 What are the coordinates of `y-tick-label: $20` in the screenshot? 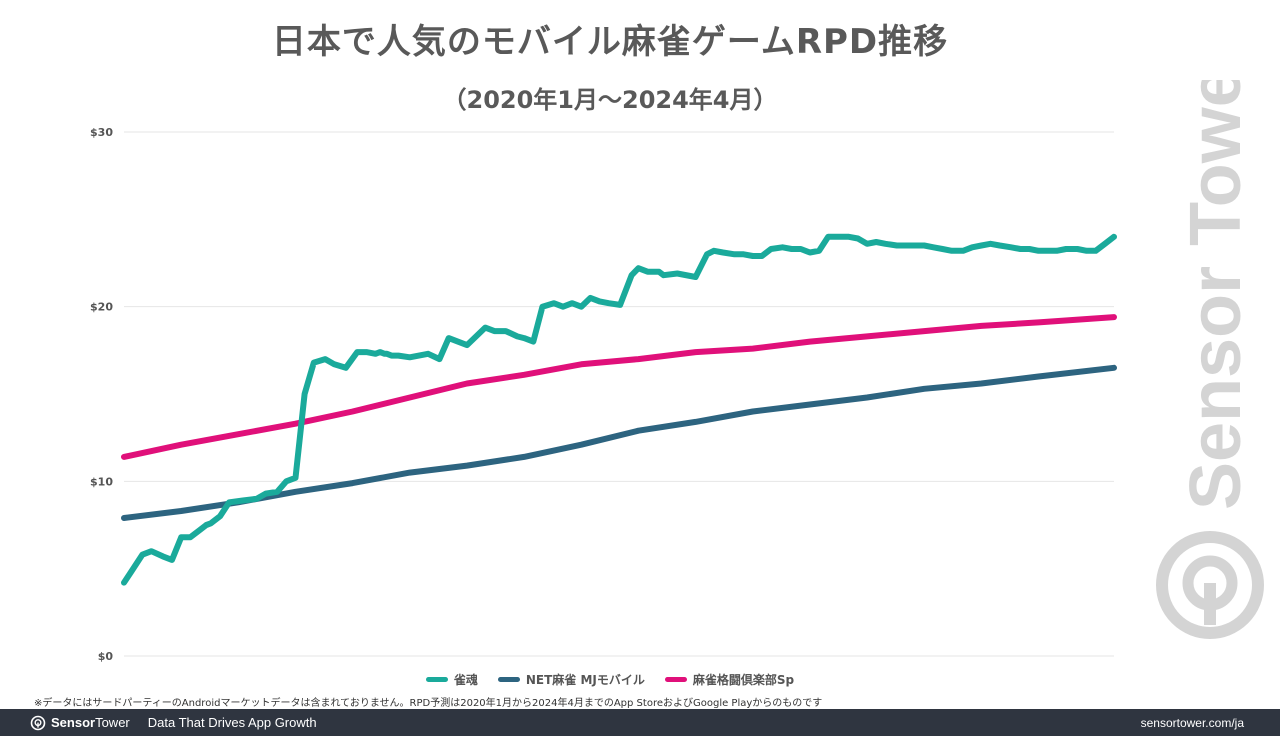 It's located at (101, 307).